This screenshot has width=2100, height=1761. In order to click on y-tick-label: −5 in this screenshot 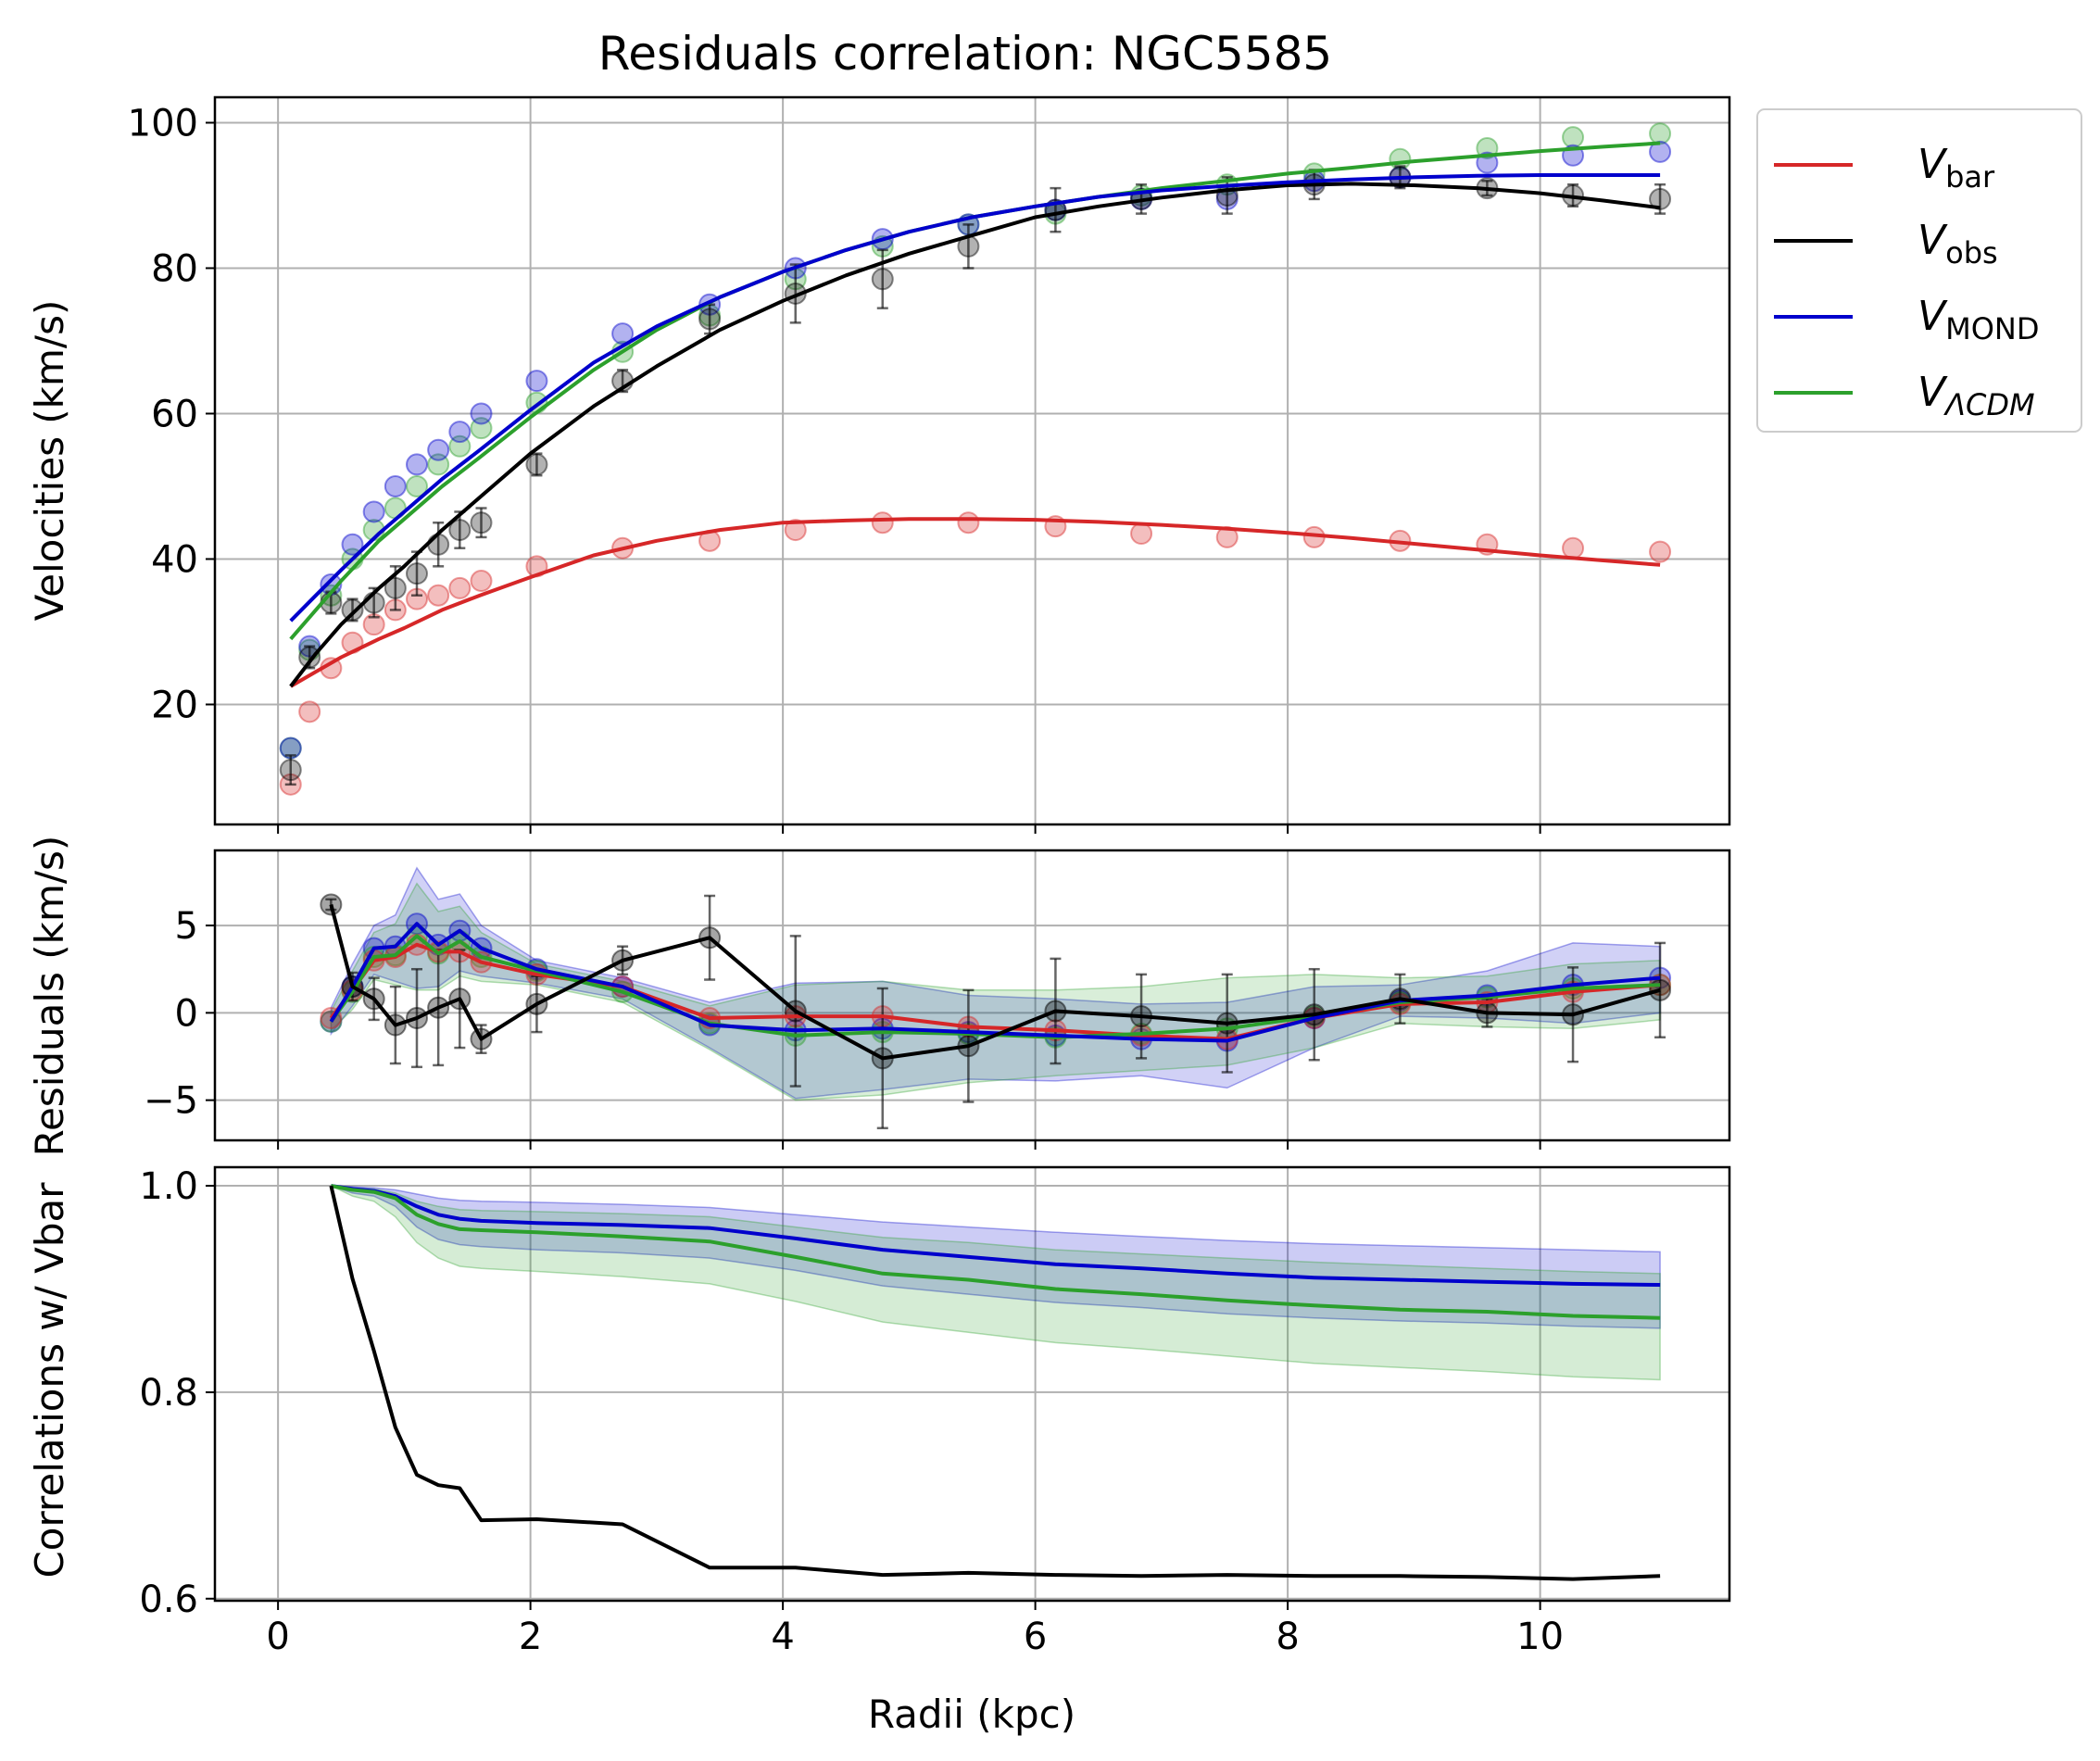, I will do `click(171, 1102)`.